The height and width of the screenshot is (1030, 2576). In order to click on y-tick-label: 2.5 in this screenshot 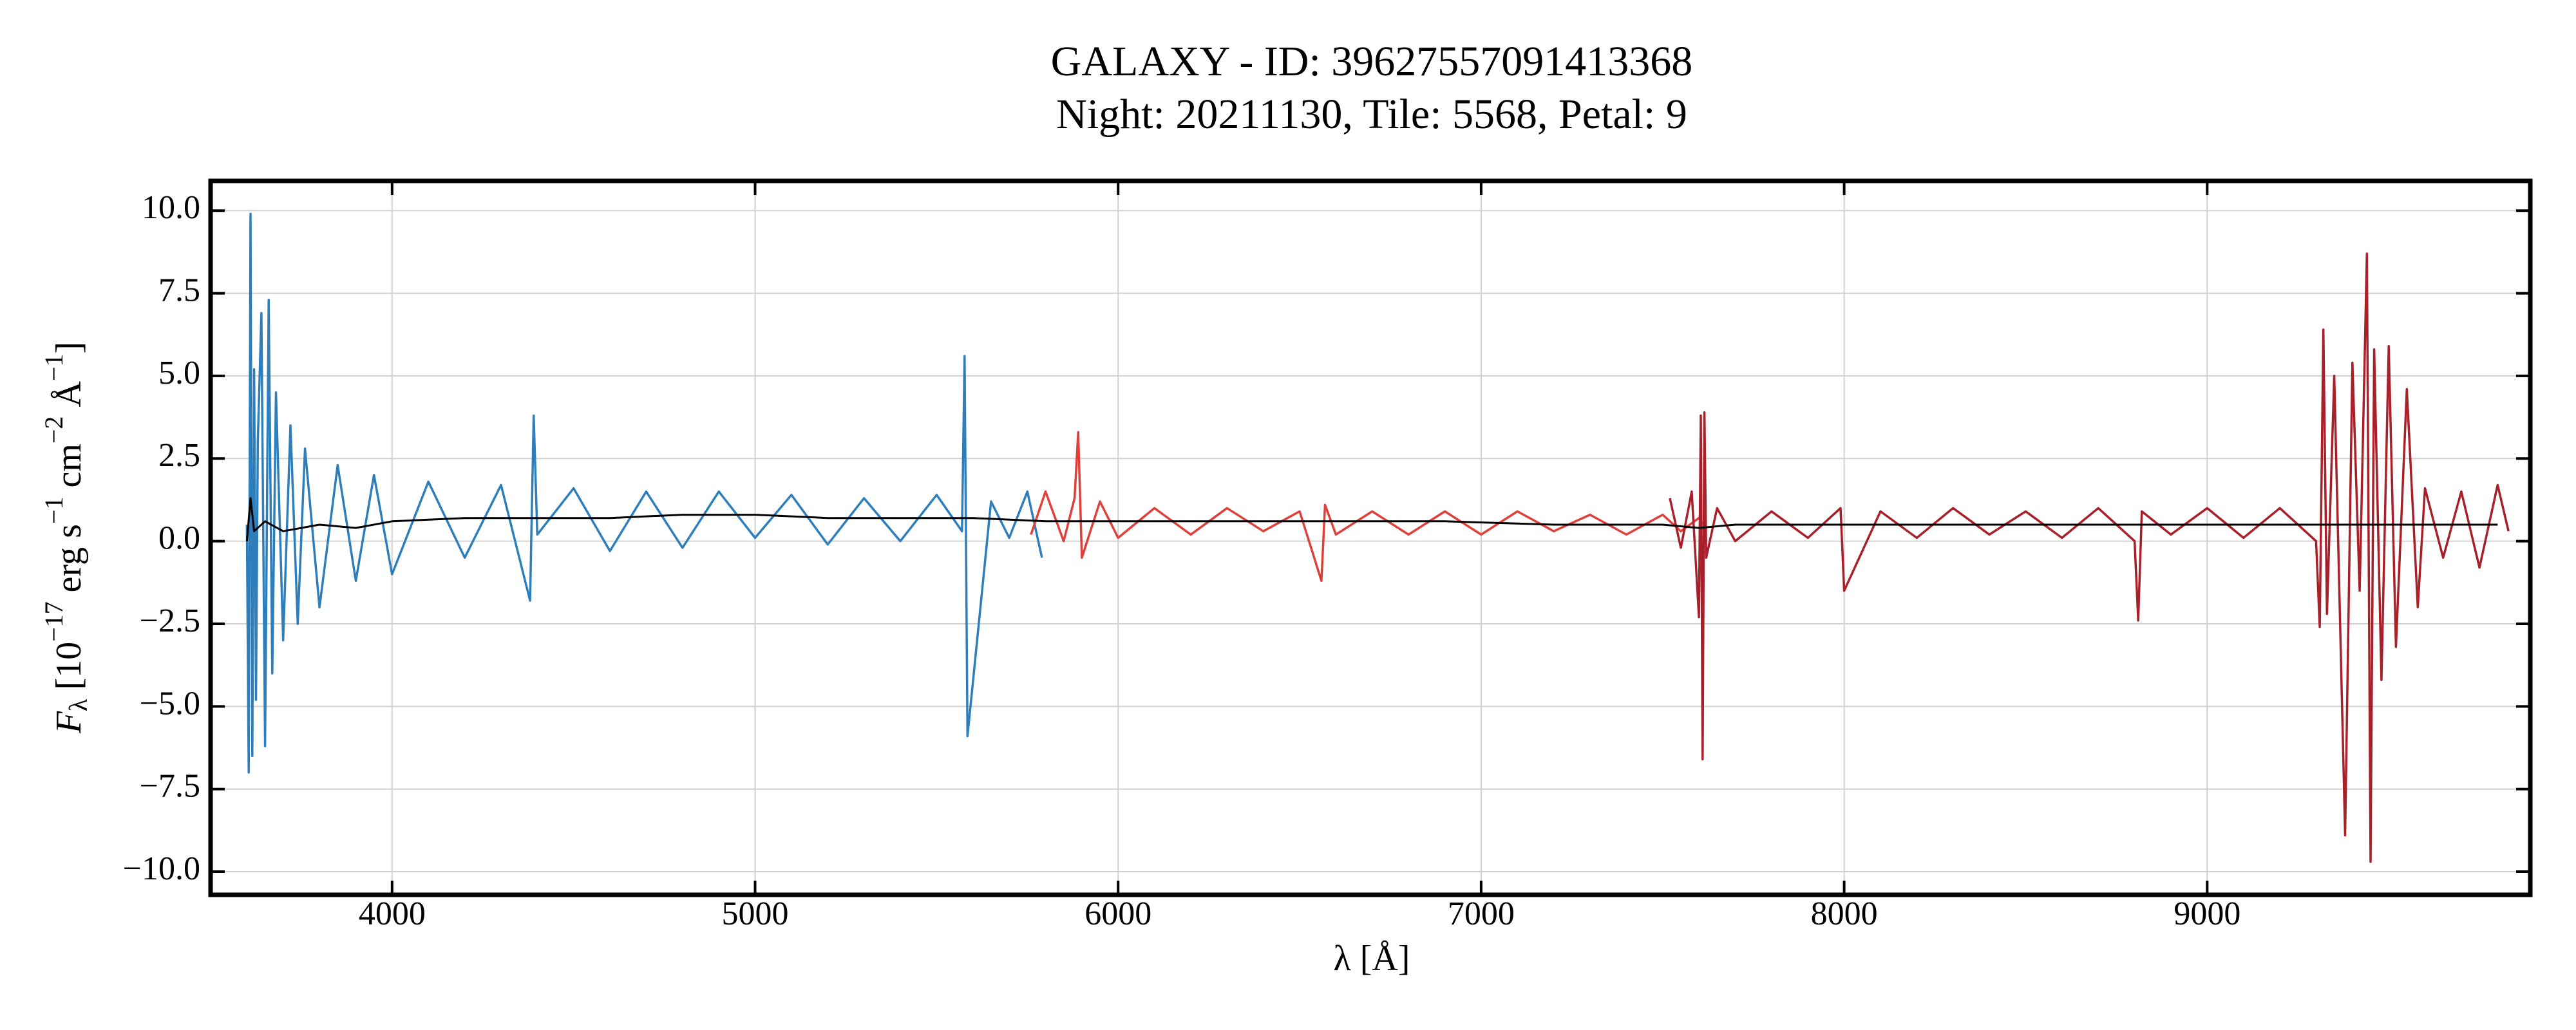, I will do `click(179, 456)`.